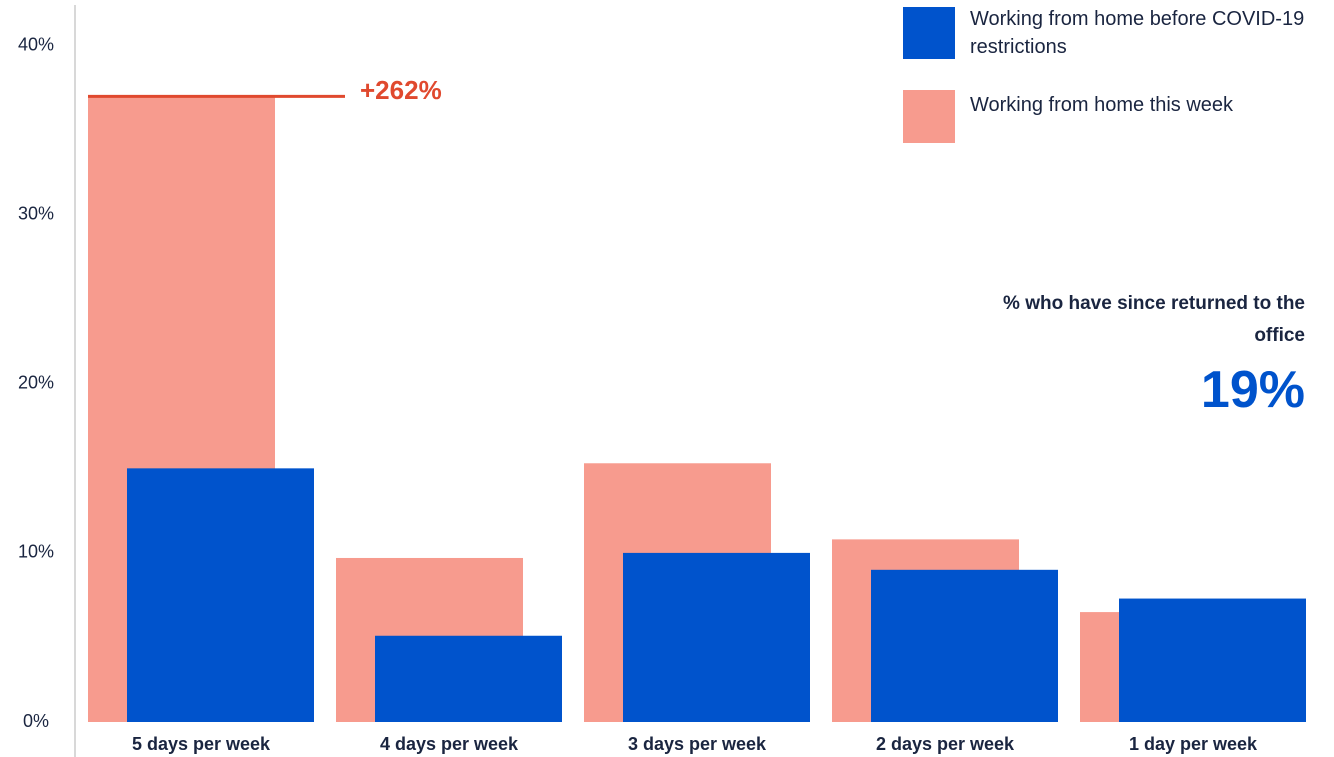 This screenshot has width=1334, height=757. What do you see at coordinates (36, 721) in the screenshot?
I see `y-tick-label: 0%` at bounding box center [36, 721].